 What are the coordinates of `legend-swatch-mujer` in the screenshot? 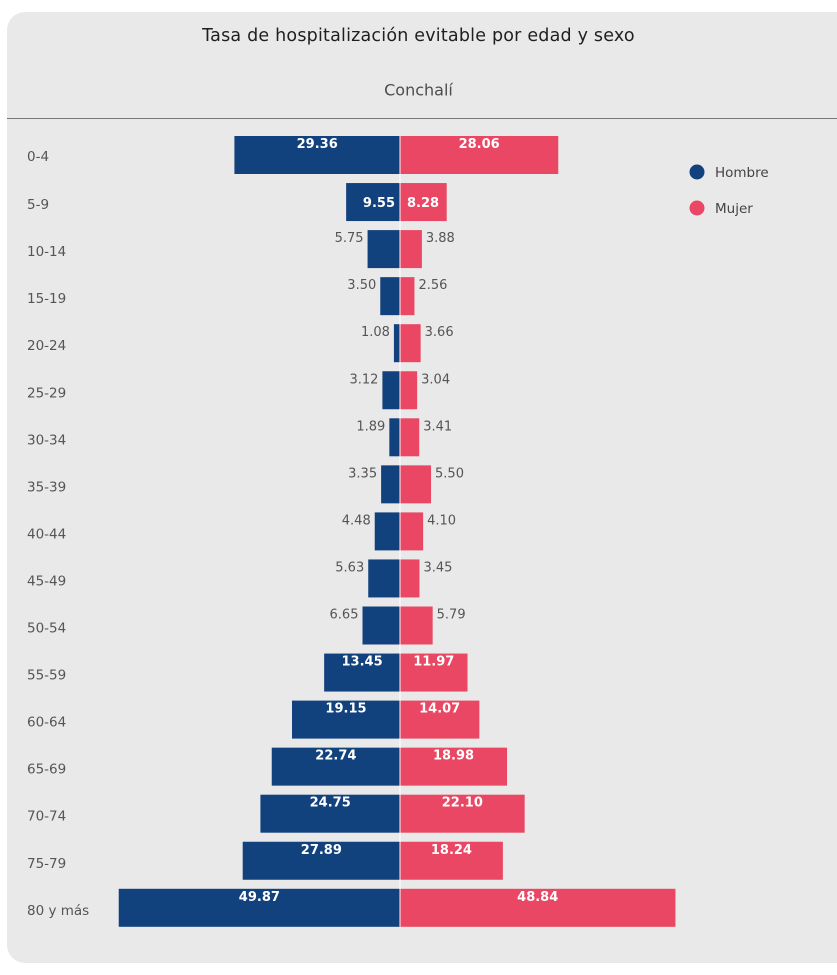 It's located at (697, 208).